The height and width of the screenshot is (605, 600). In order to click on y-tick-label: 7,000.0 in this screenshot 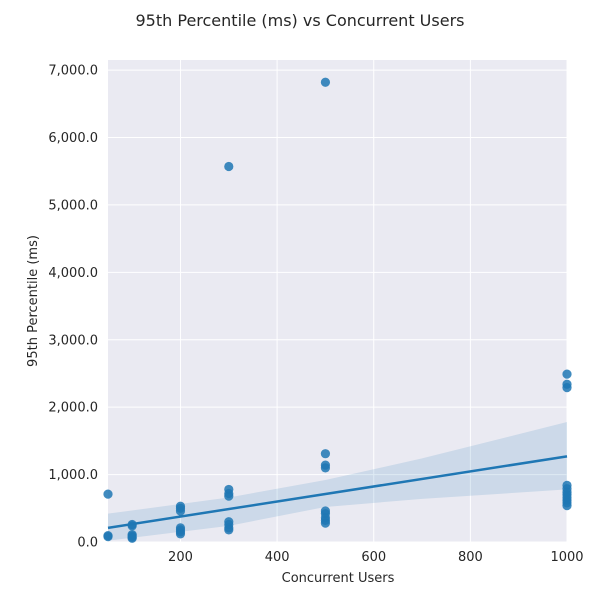, I will do `click(73, 71)`.